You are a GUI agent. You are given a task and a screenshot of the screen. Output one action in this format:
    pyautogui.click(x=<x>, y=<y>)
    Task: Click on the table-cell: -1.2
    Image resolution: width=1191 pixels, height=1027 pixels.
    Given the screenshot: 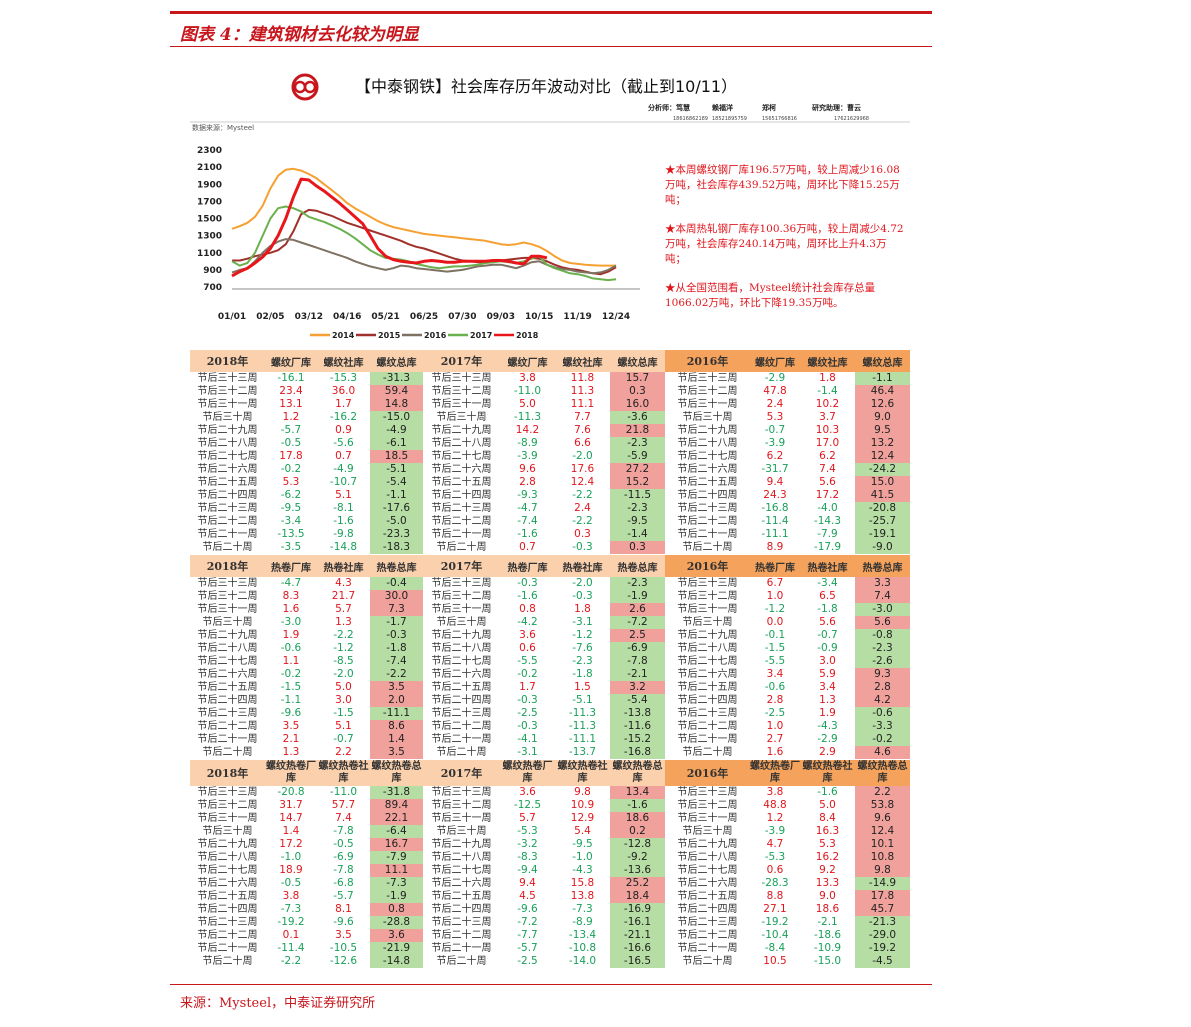 What is the action you would take?
    pyautogui.click(x=343, y=648)
    